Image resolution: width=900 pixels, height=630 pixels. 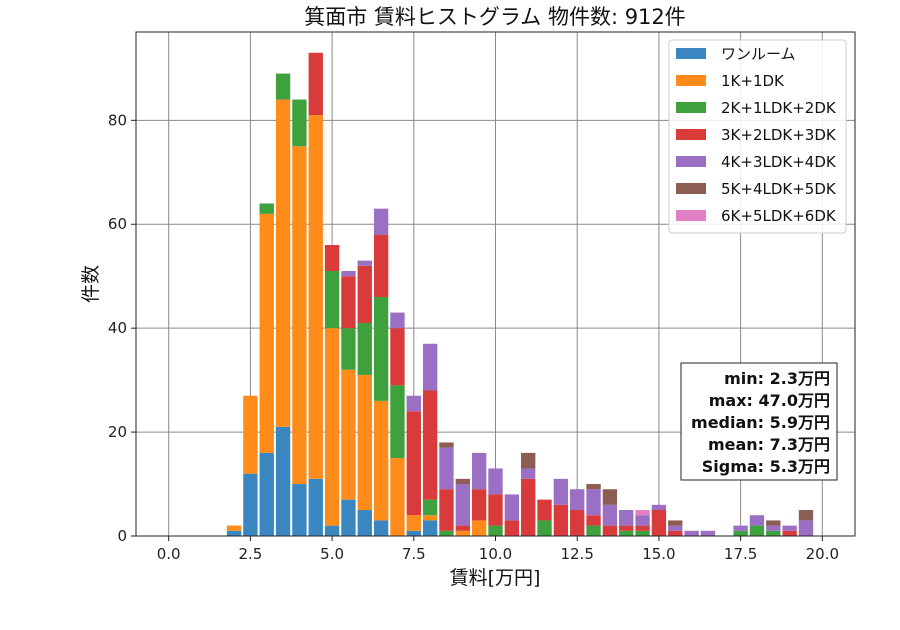 What do you see at coordinates (250, 554) in the screenshot?
I see `x-tick-label: 2.5` at bounding box center [250, 554].